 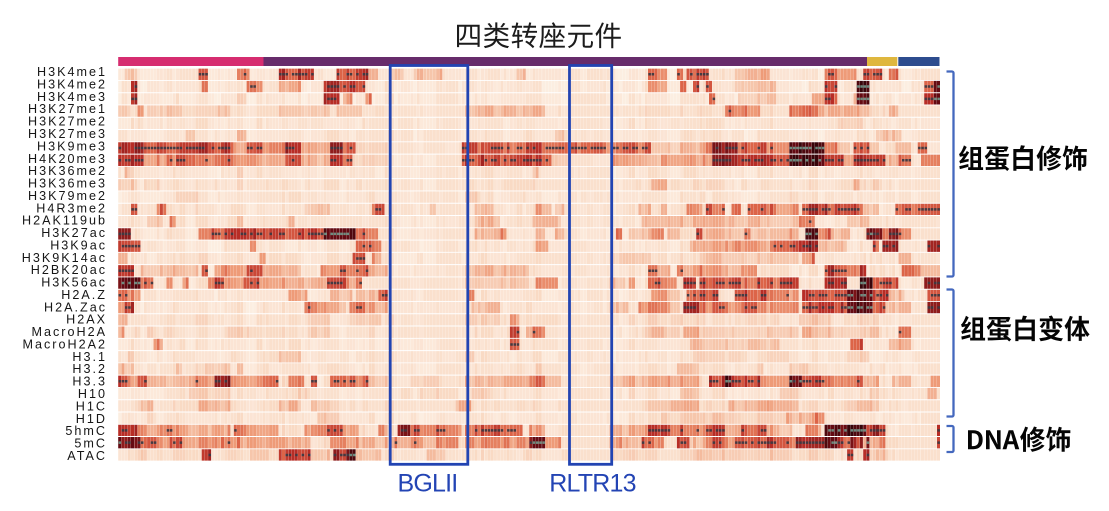 I want to click on svg-text: H3K4me1, so click(x=72, y=72).